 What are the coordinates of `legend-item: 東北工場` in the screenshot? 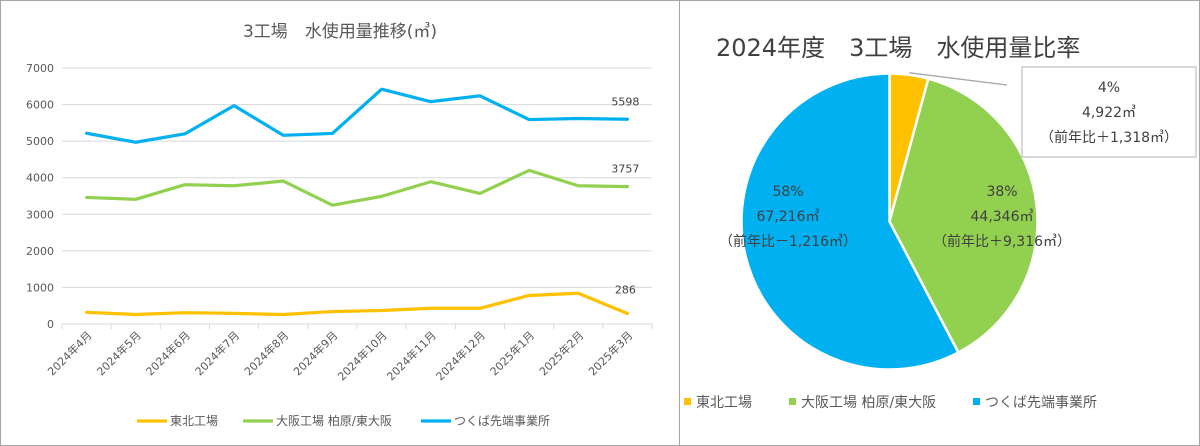 It's located at (177, 421).